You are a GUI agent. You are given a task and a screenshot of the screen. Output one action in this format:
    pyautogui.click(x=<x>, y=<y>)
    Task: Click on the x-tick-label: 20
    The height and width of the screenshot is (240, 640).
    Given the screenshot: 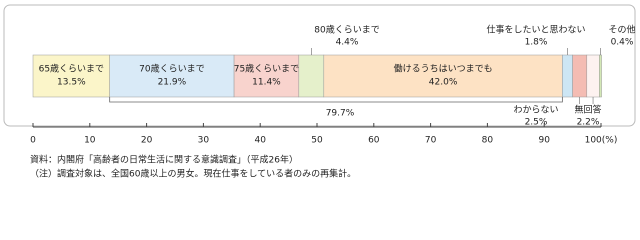 What is the action you would take?
    pyautogui.click(x=147, y=141)
    